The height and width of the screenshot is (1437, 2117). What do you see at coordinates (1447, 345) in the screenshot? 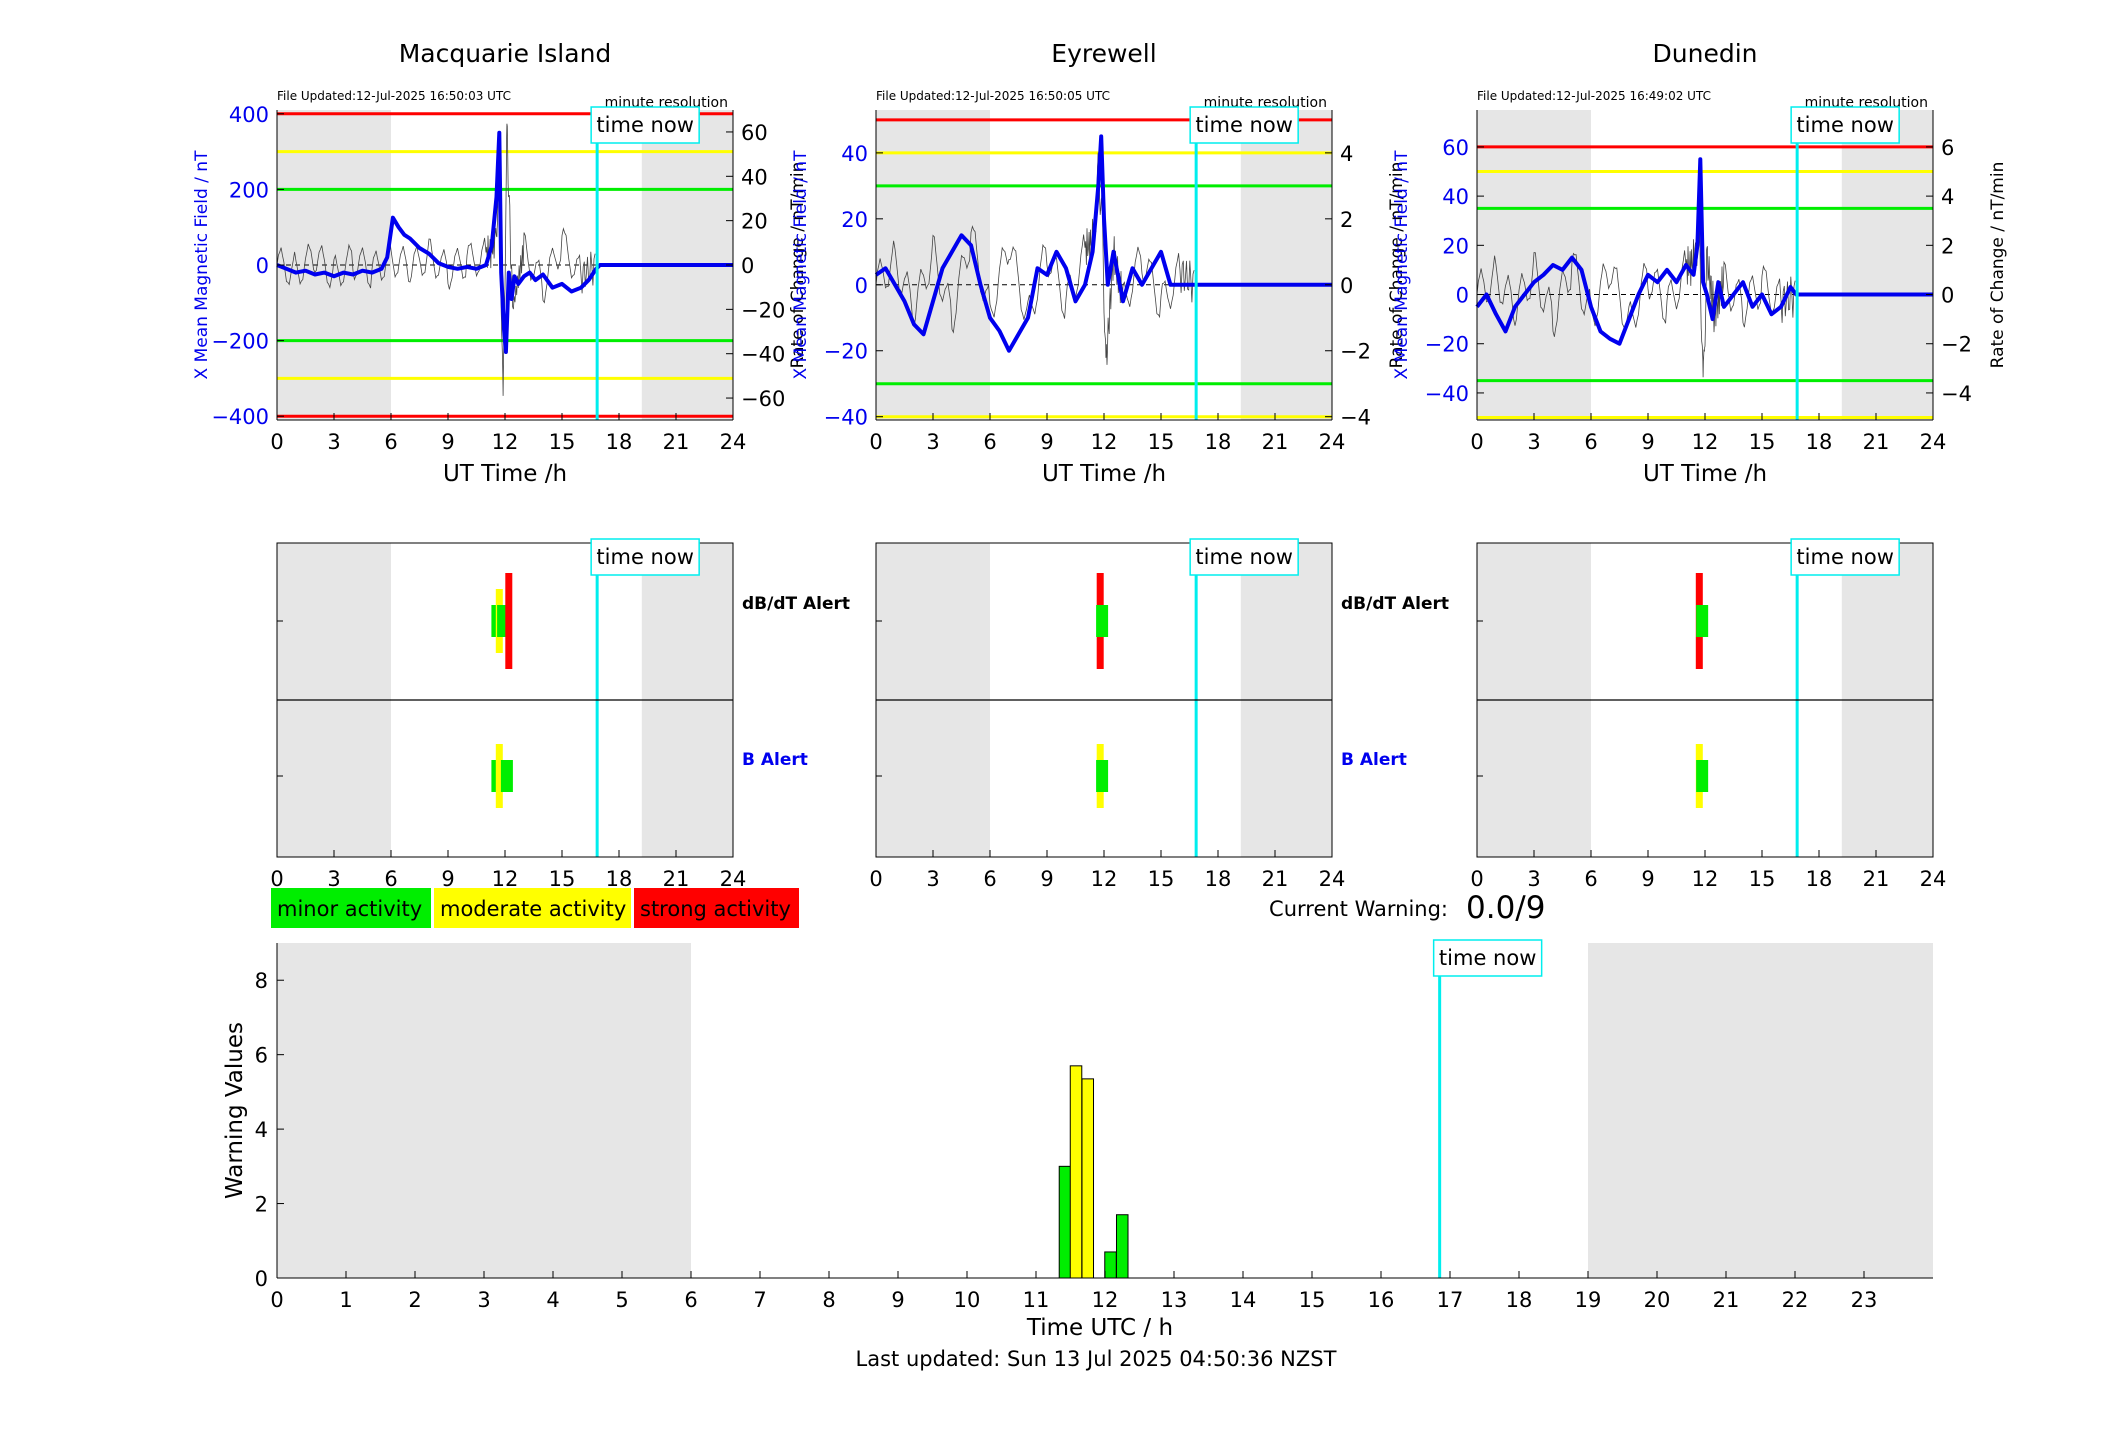
I see `y-tick-label-left: −20` at bounding box center [1447, 345].